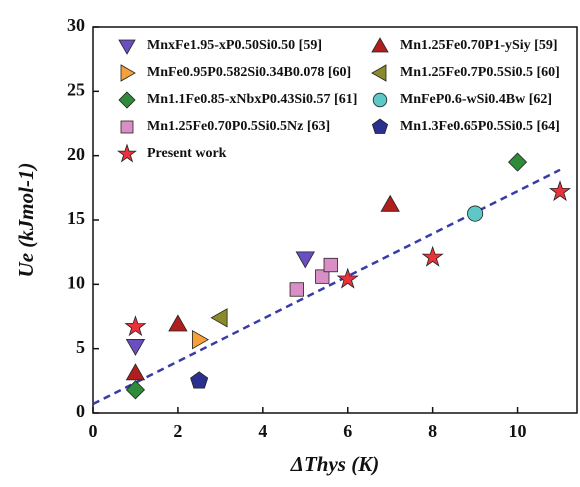 Image resolution: width=580 pixels, height=487 pixels. Describe the element at coordinates (234, 45) in the screenshot. I see `legend-label: MnxFe1.95-xP0.50Si0.50 [59]` at that location.